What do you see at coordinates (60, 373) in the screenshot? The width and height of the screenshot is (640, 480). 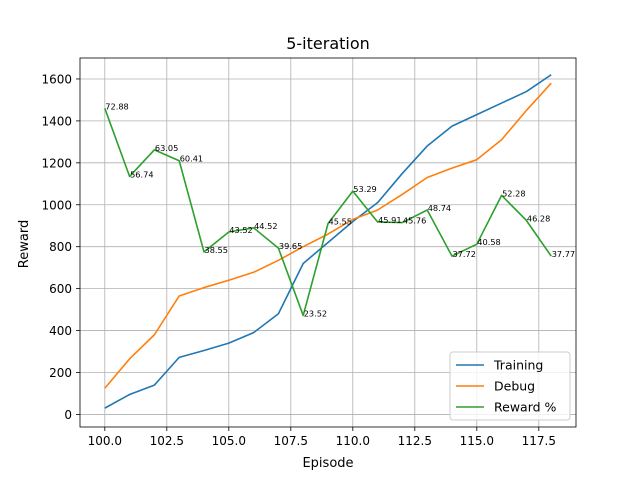 I see `y-tick-label: 200` at bounding box center [60, 373].